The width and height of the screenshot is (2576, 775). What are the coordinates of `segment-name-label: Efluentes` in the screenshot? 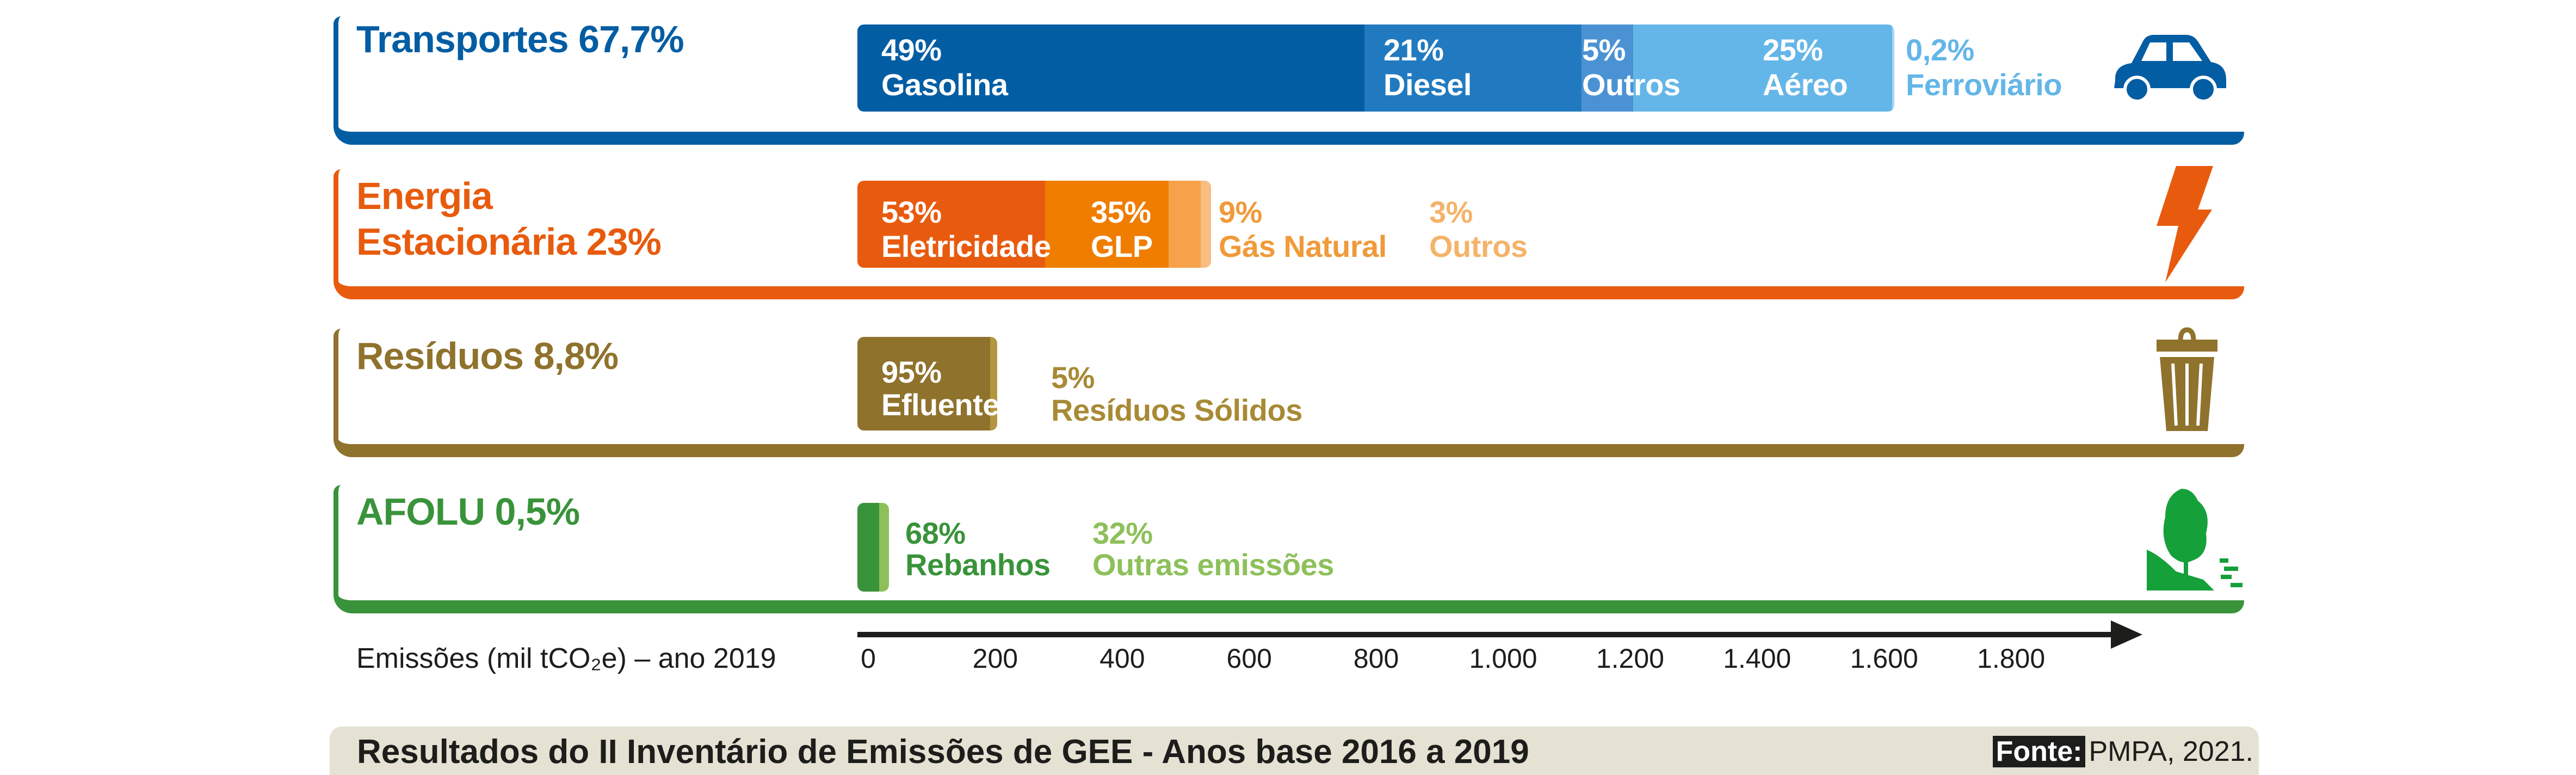 It's located at (949, 405).